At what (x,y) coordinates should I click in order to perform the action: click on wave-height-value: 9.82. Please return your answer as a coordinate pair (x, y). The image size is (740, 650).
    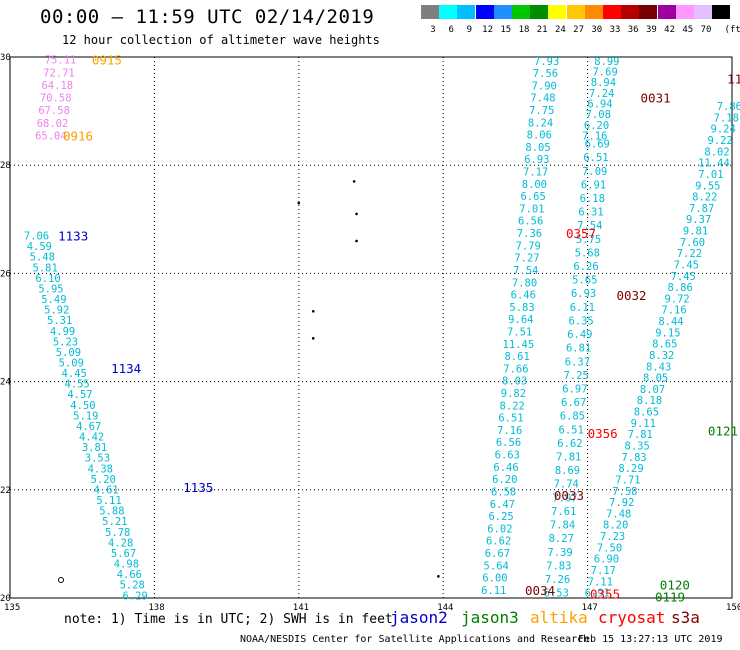
    Looking at the image, I should click on (513, 394).